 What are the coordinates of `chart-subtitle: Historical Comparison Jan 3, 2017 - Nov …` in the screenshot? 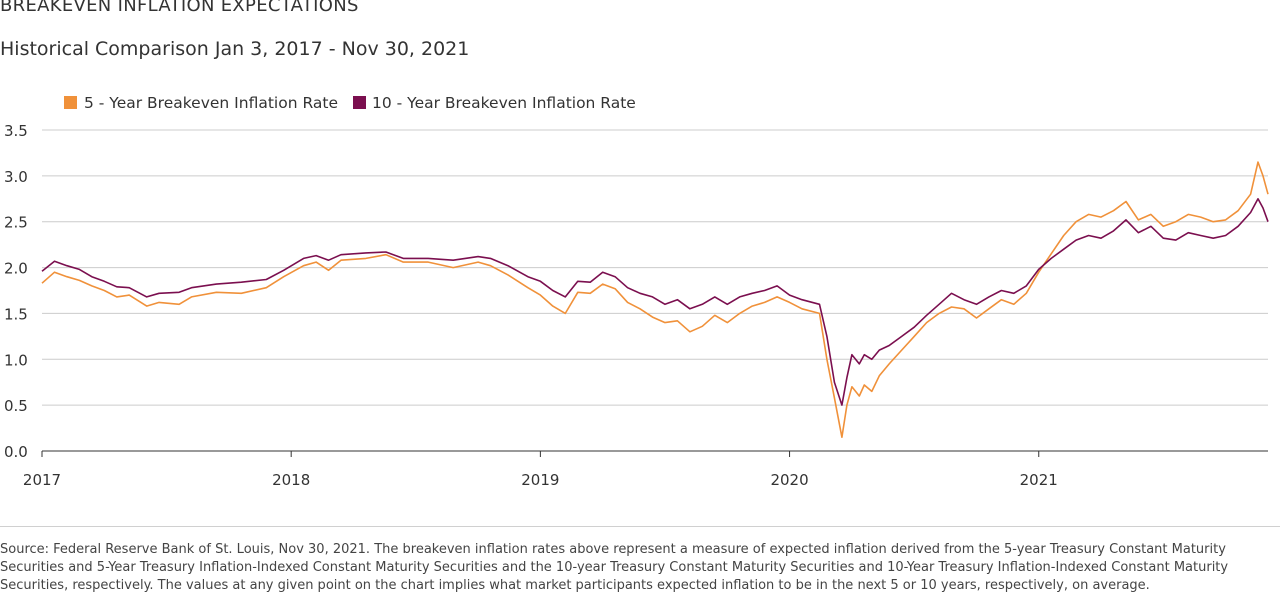 It's located at (235, 49).